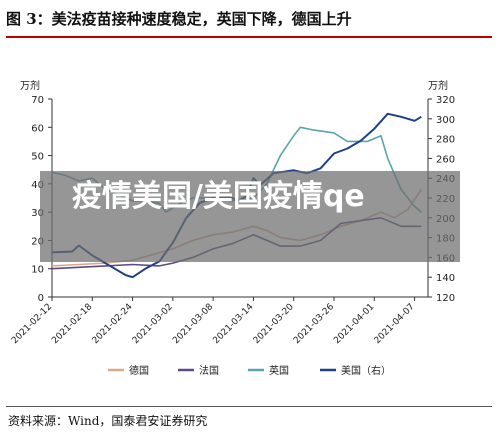 The height and width of the screenshot is (435, 500). I want to click on x-tick-label: 2021-03-20, so click(274, 324).